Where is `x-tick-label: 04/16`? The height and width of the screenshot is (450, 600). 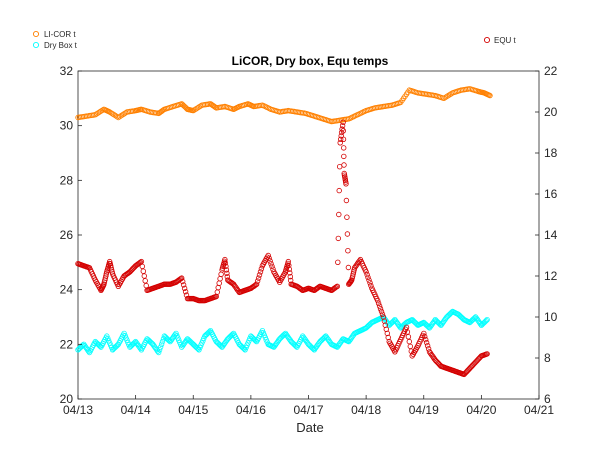
x-tick-label: 04/16 is located at coordinates (251, 410).